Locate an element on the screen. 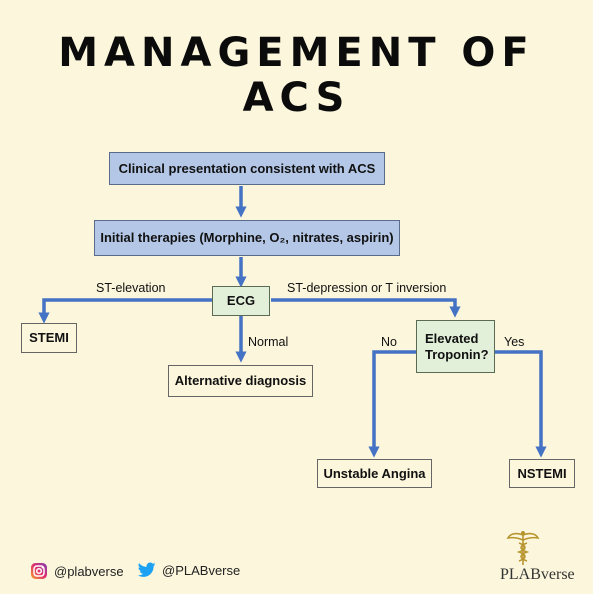 This screenshot has width=593, height=594. arrow-ecg-to-stemi is located at coordinates (125, 311).